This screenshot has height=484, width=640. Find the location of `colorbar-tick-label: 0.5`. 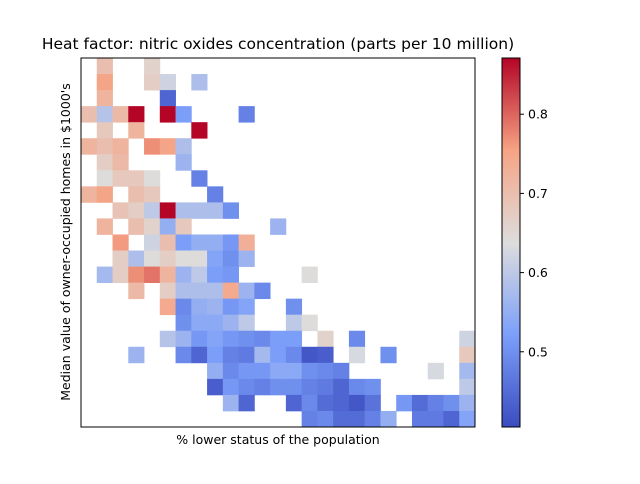

colorbar-tick-label: 0.5 is located at coordinates (538, 351).